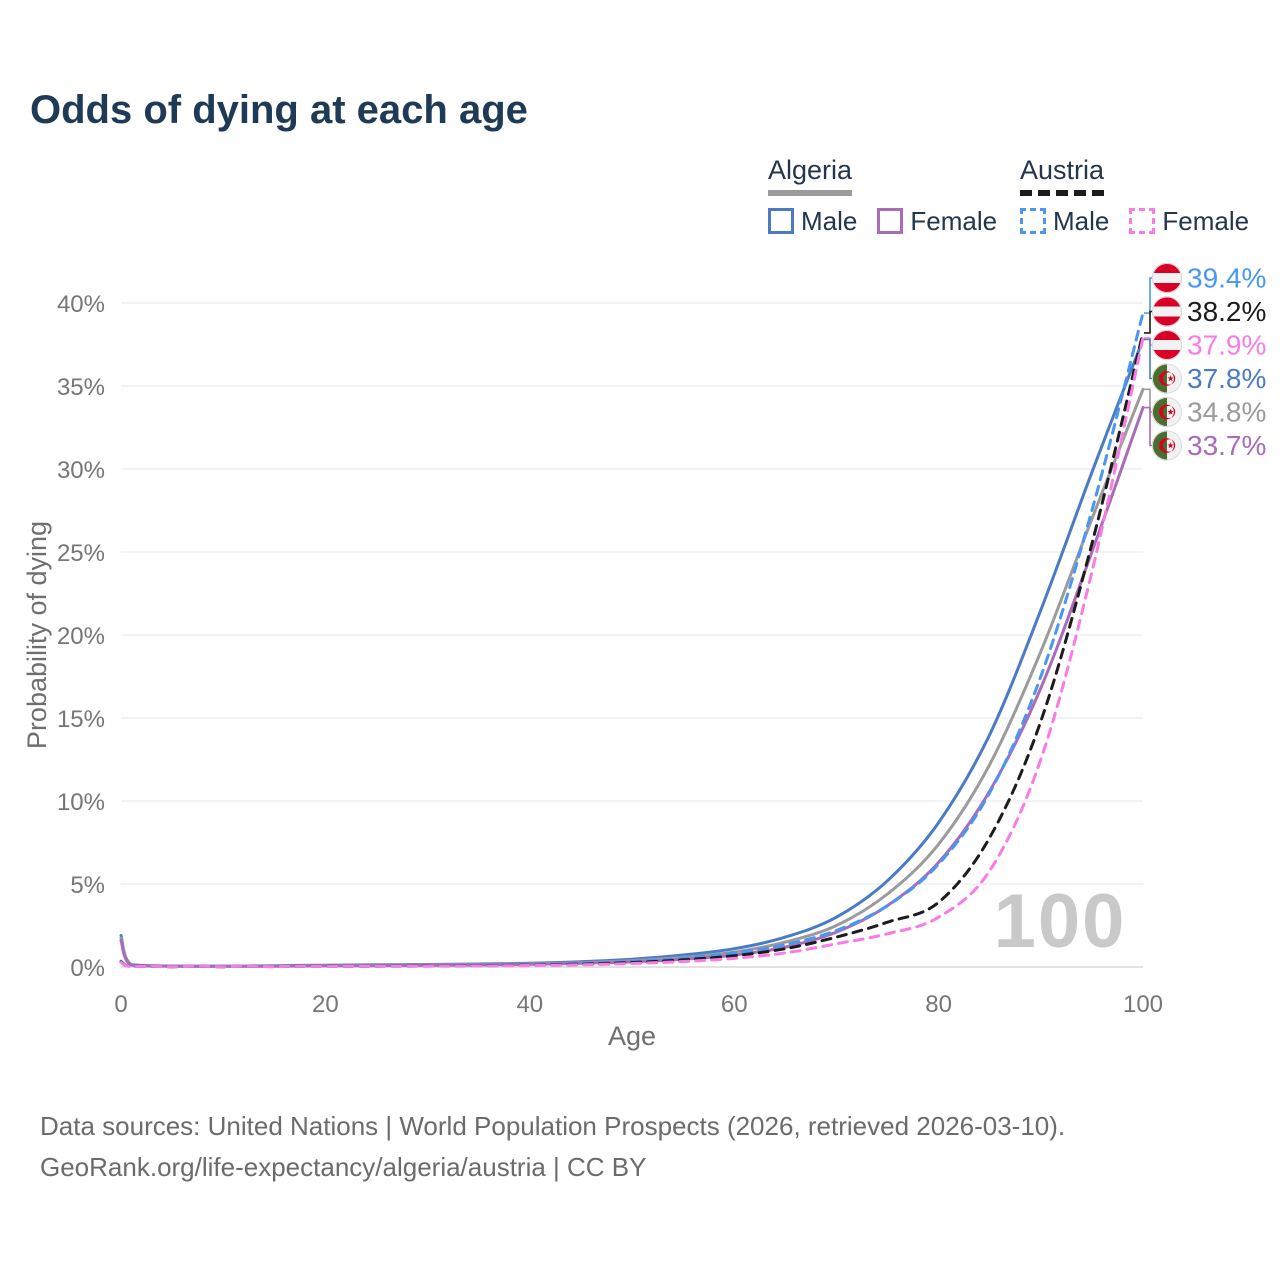  What do you see at coordinates (87, 968) in the screenshot?
I see `y-tick-label: 0%` at bounding box center [87, 968].